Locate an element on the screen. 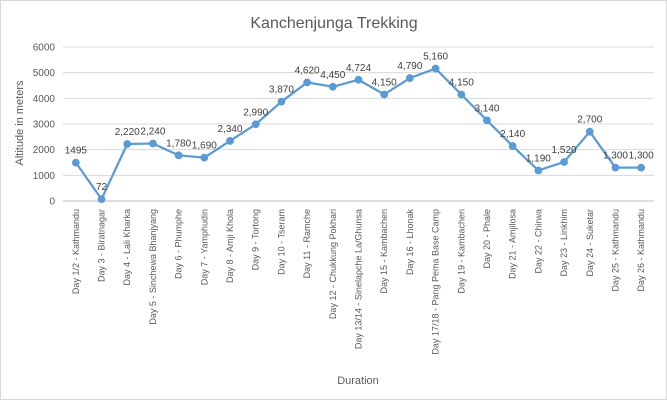  x-tick-label: Day 6 - Phumphe is located at coordinates (179, 244).